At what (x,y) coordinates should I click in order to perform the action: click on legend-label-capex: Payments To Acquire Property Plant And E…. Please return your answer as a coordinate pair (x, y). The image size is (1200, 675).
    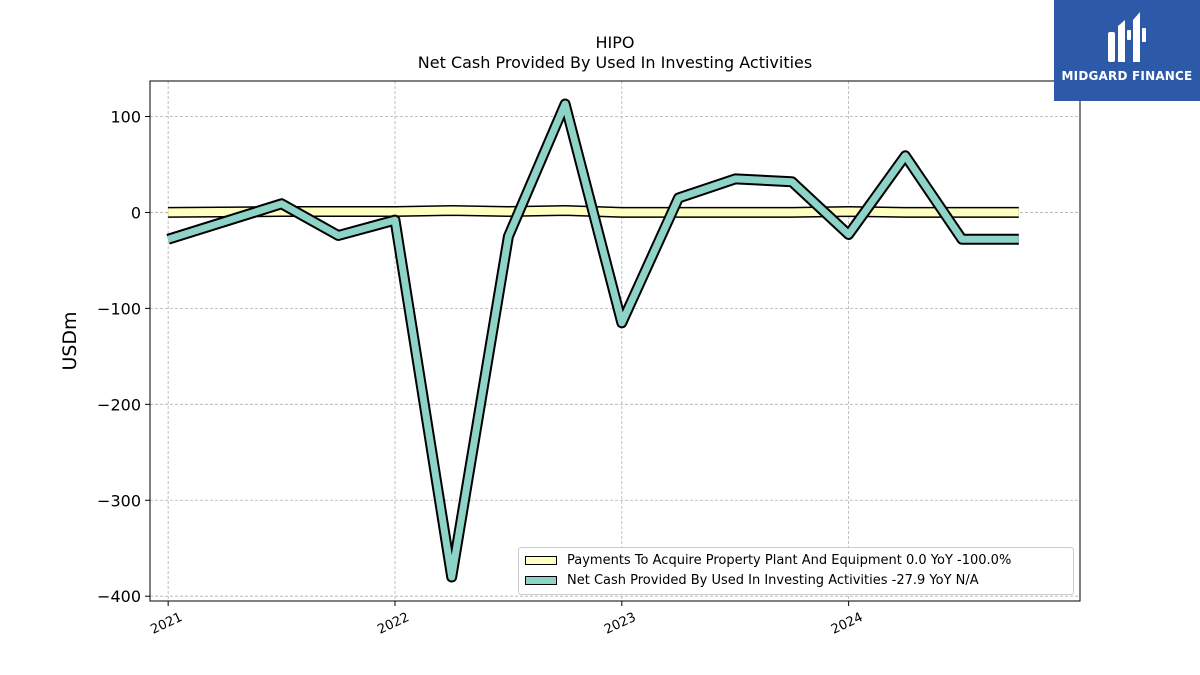
    Looking at the image, I should click on (789, 560).